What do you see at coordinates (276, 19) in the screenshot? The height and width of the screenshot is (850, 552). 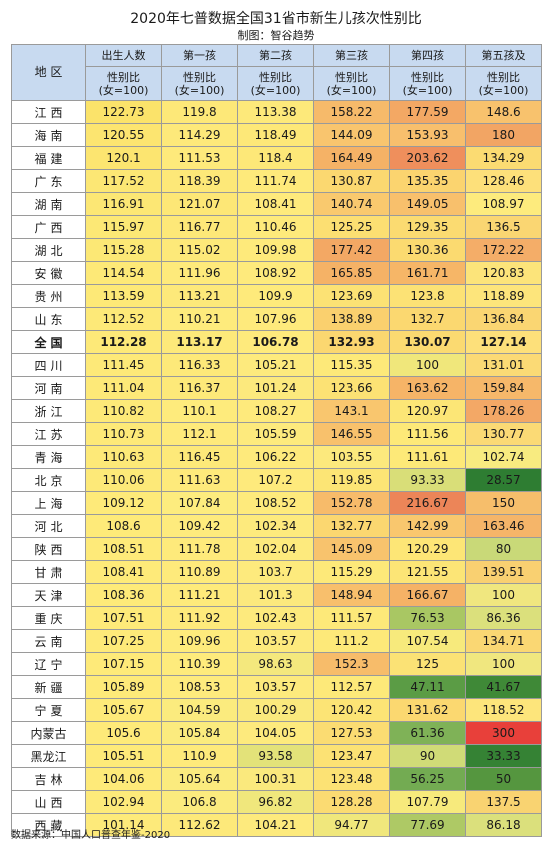 I see `chart-title: 2020年七普数据全国31省市新生儿孩次性别比` at bounding box center [276, 19].